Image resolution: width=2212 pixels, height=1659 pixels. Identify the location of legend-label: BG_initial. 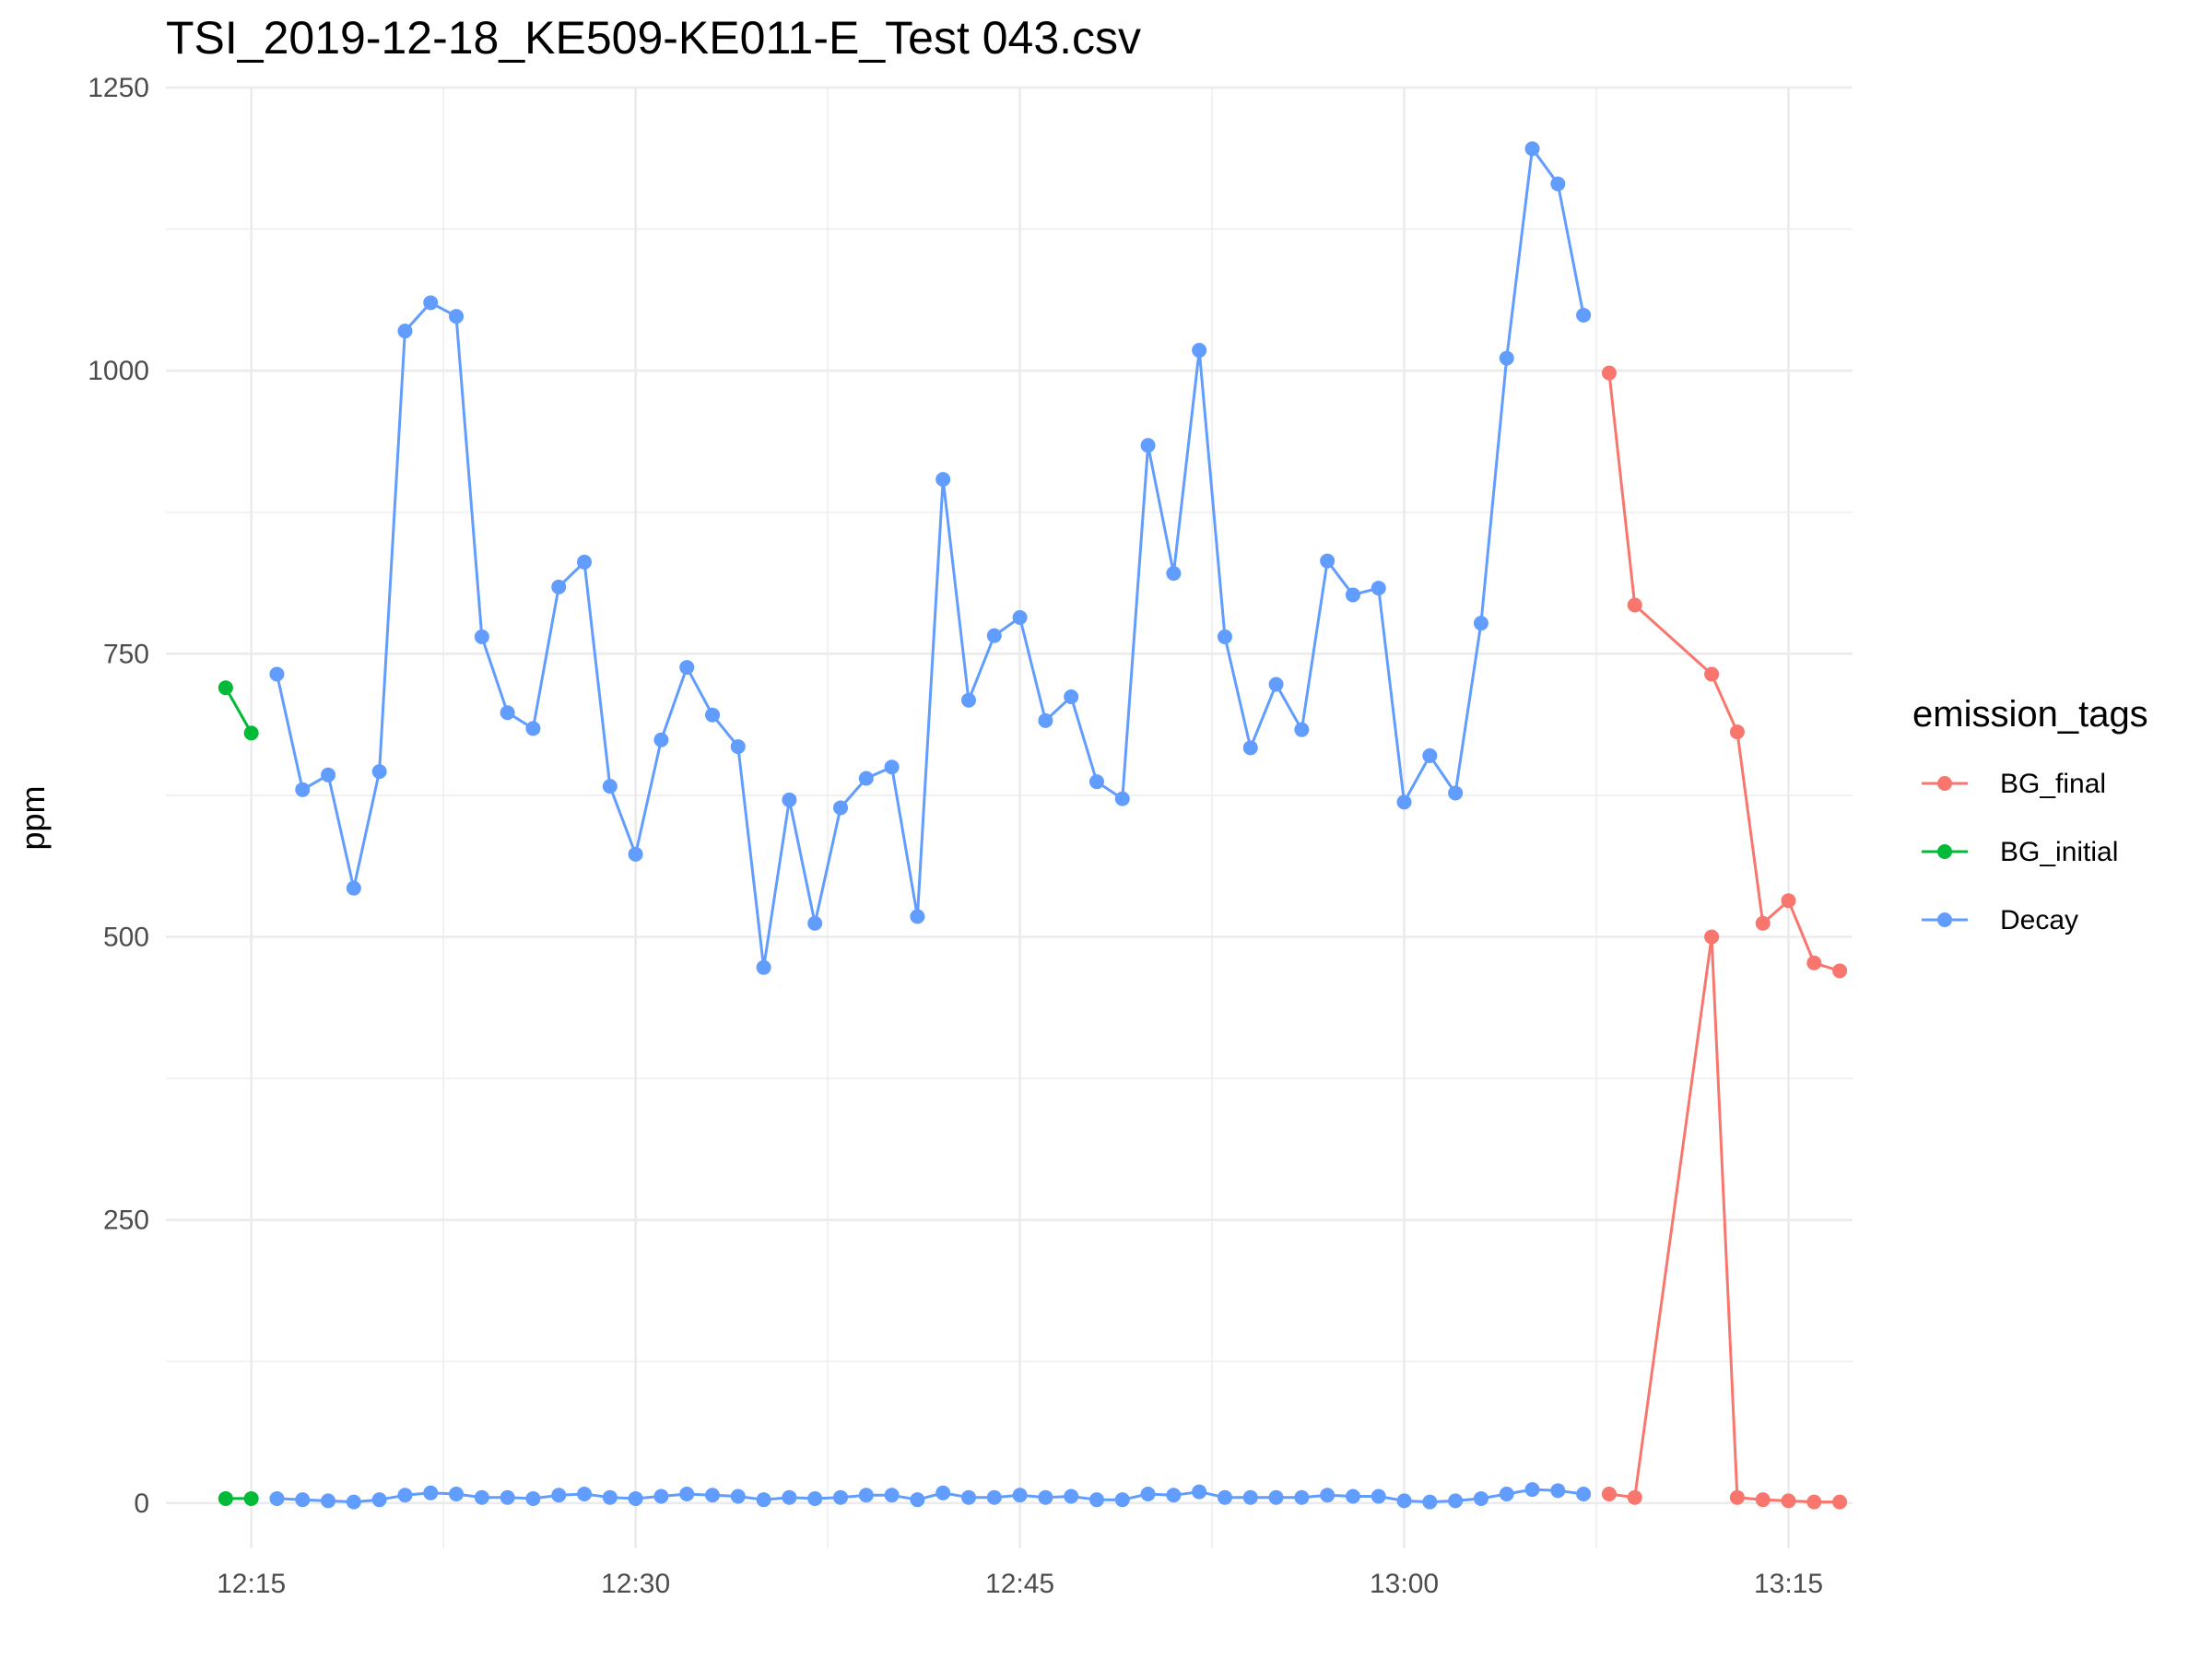
(2059, 852).